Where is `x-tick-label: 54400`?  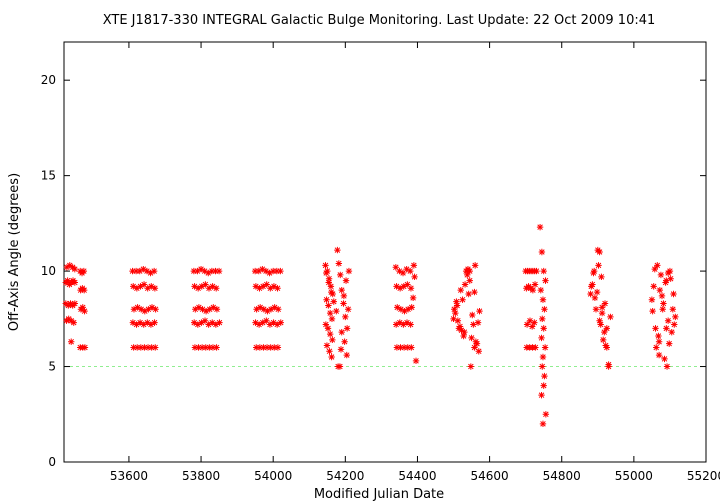 x-tick-label: 54400 is located at coordinates (417, 476).